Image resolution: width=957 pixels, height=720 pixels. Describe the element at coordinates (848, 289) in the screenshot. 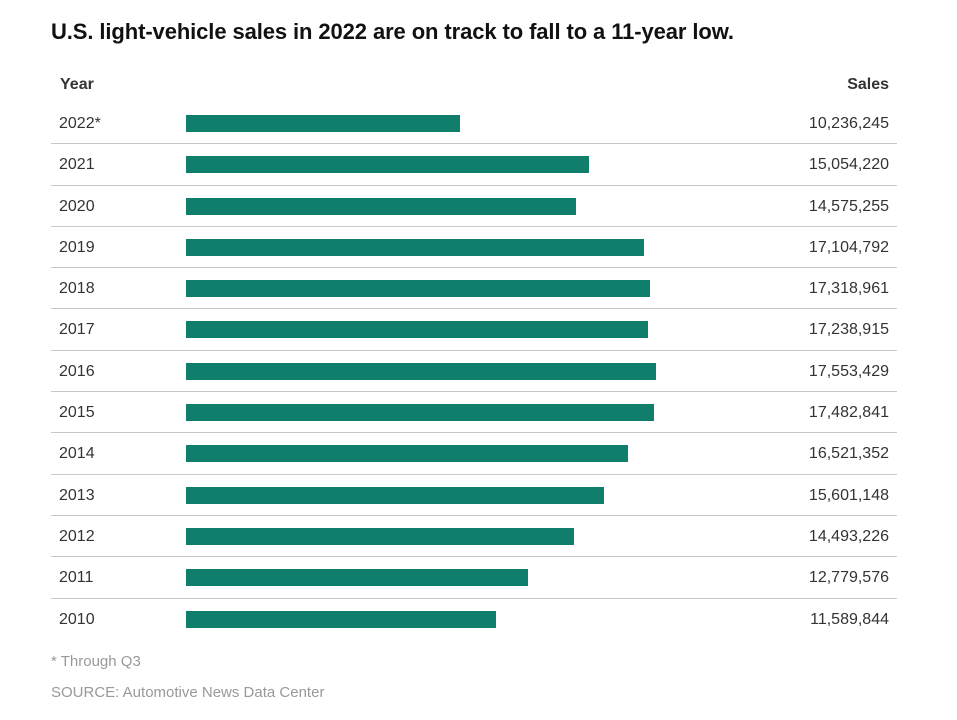

I see `sales-value: 17,318,961` at that location.